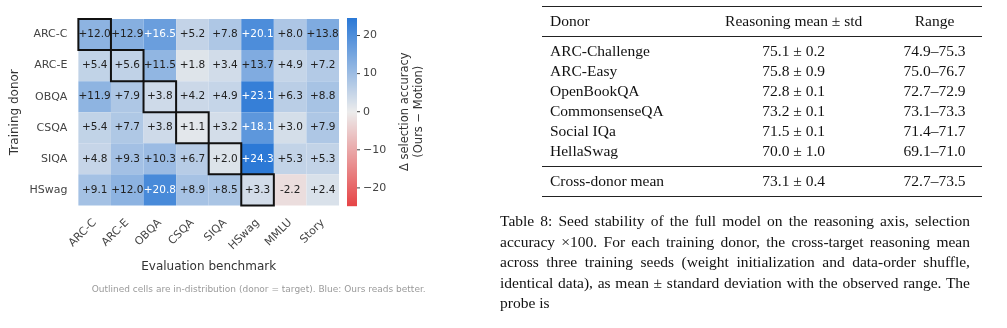  Describe the element at coordinates (375, 149) in the screenshot. I see `color-bar-label: −10` at that location.